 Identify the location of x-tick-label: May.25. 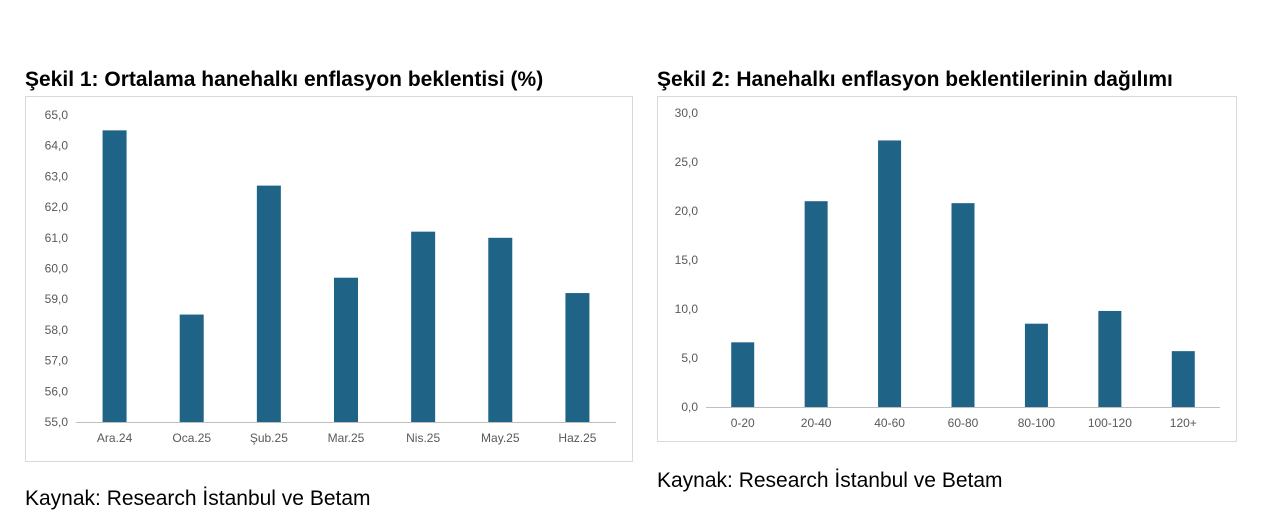
(500, 438).